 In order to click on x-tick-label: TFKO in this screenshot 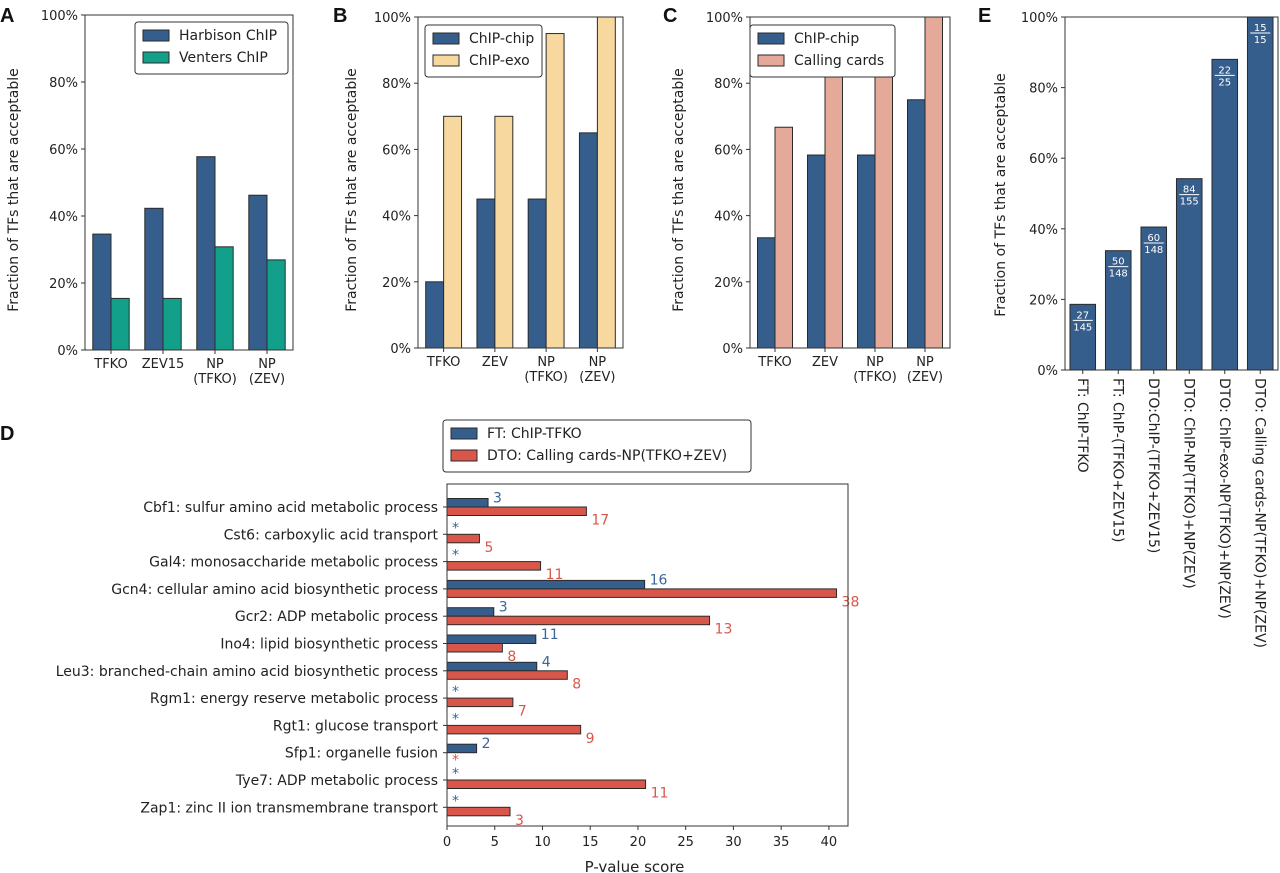, I will do `click(774, 362)`.